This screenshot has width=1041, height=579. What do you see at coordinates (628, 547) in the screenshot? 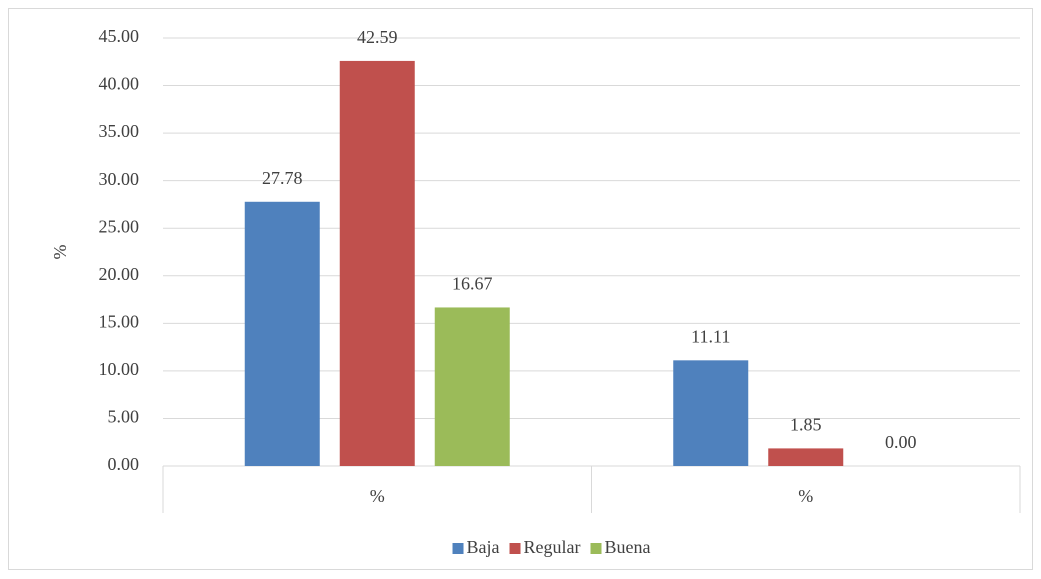
I see `legend-label: Buena` at bounding box center [628, 547].